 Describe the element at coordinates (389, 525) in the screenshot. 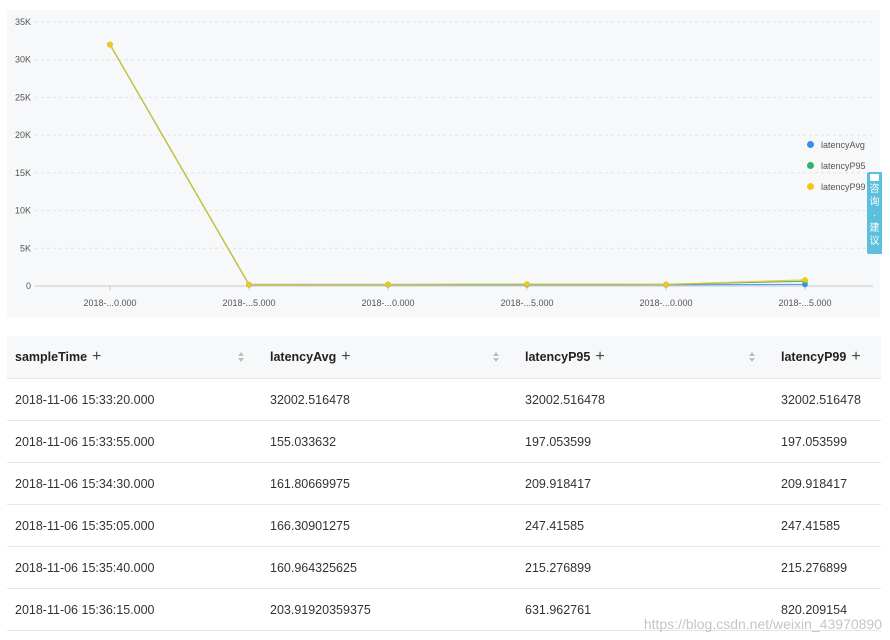

I see `table-cell: 166.30901275` at that location.